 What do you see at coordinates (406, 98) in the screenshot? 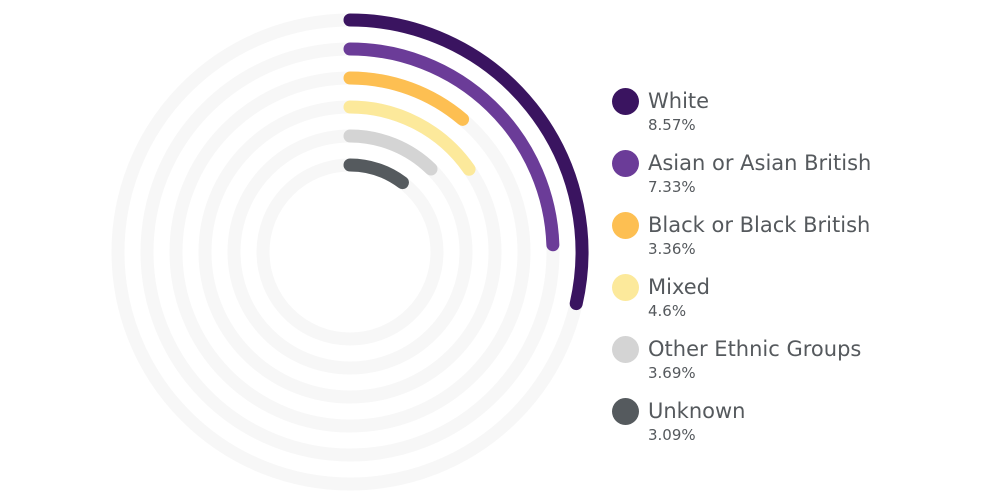
I see `bar-black-or-black-british` at bounding box center [406, 98].